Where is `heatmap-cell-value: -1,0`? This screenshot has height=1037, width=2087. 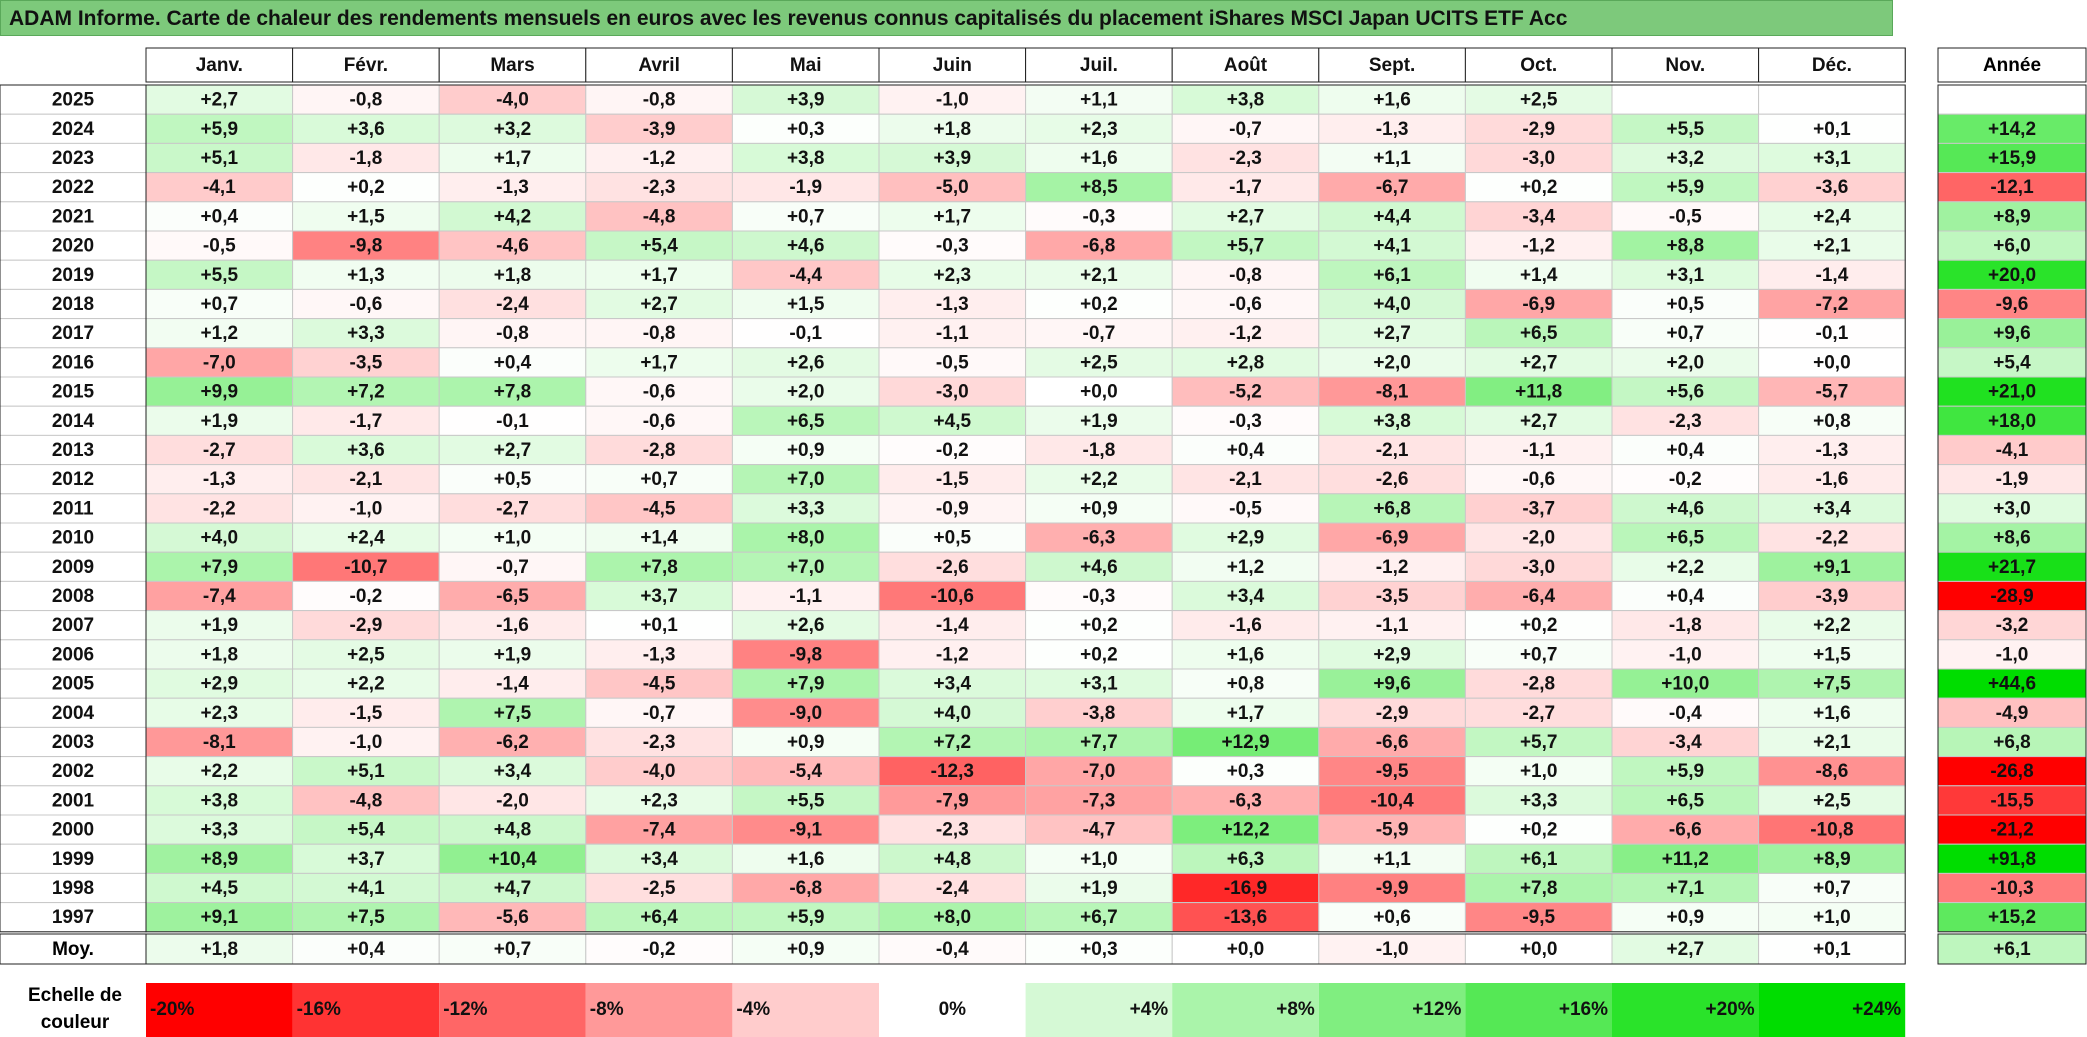
heatmap-cell-value: -1,0 is located at coordinates (1685, 654).